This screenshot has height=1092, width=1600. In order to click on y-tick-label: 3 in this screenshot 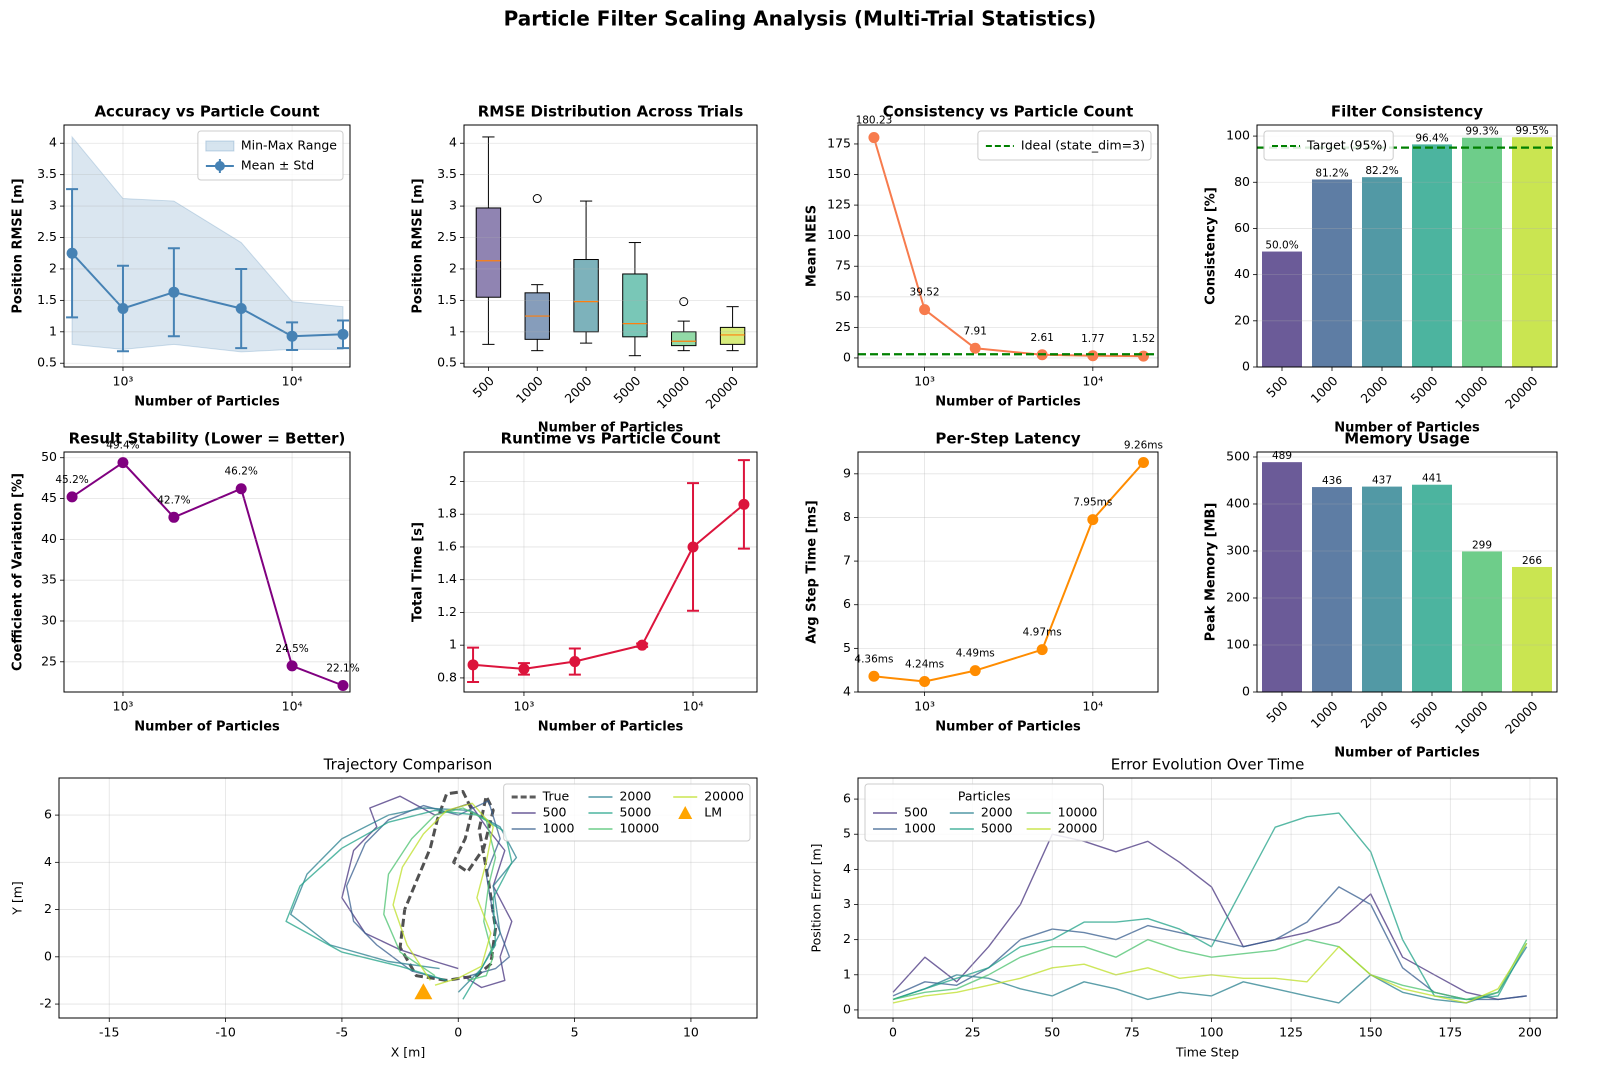, I will do `click(847, 903)`.